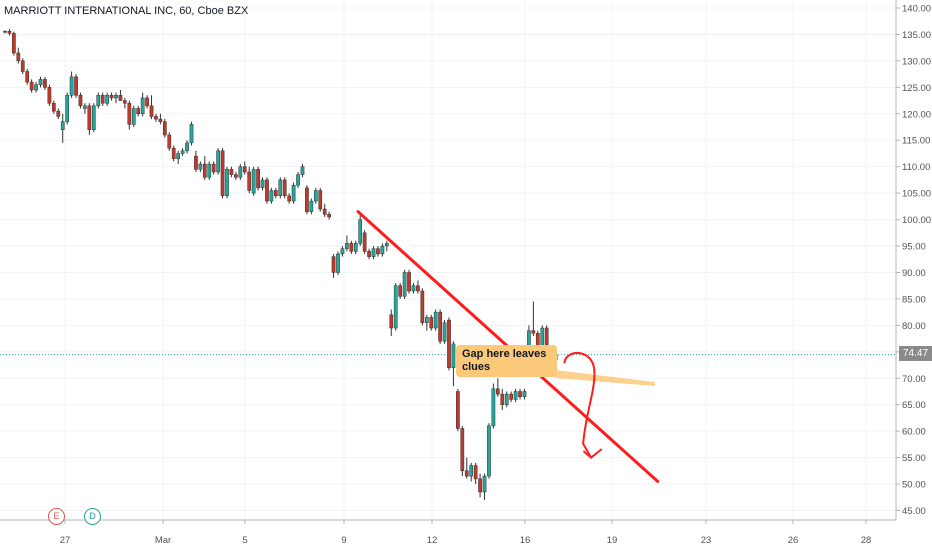 This screenshot has height=550, width=932. Describe the element at coordinates (244, 540) in the screenshot. I see `x-tick-label: 5` at that location.